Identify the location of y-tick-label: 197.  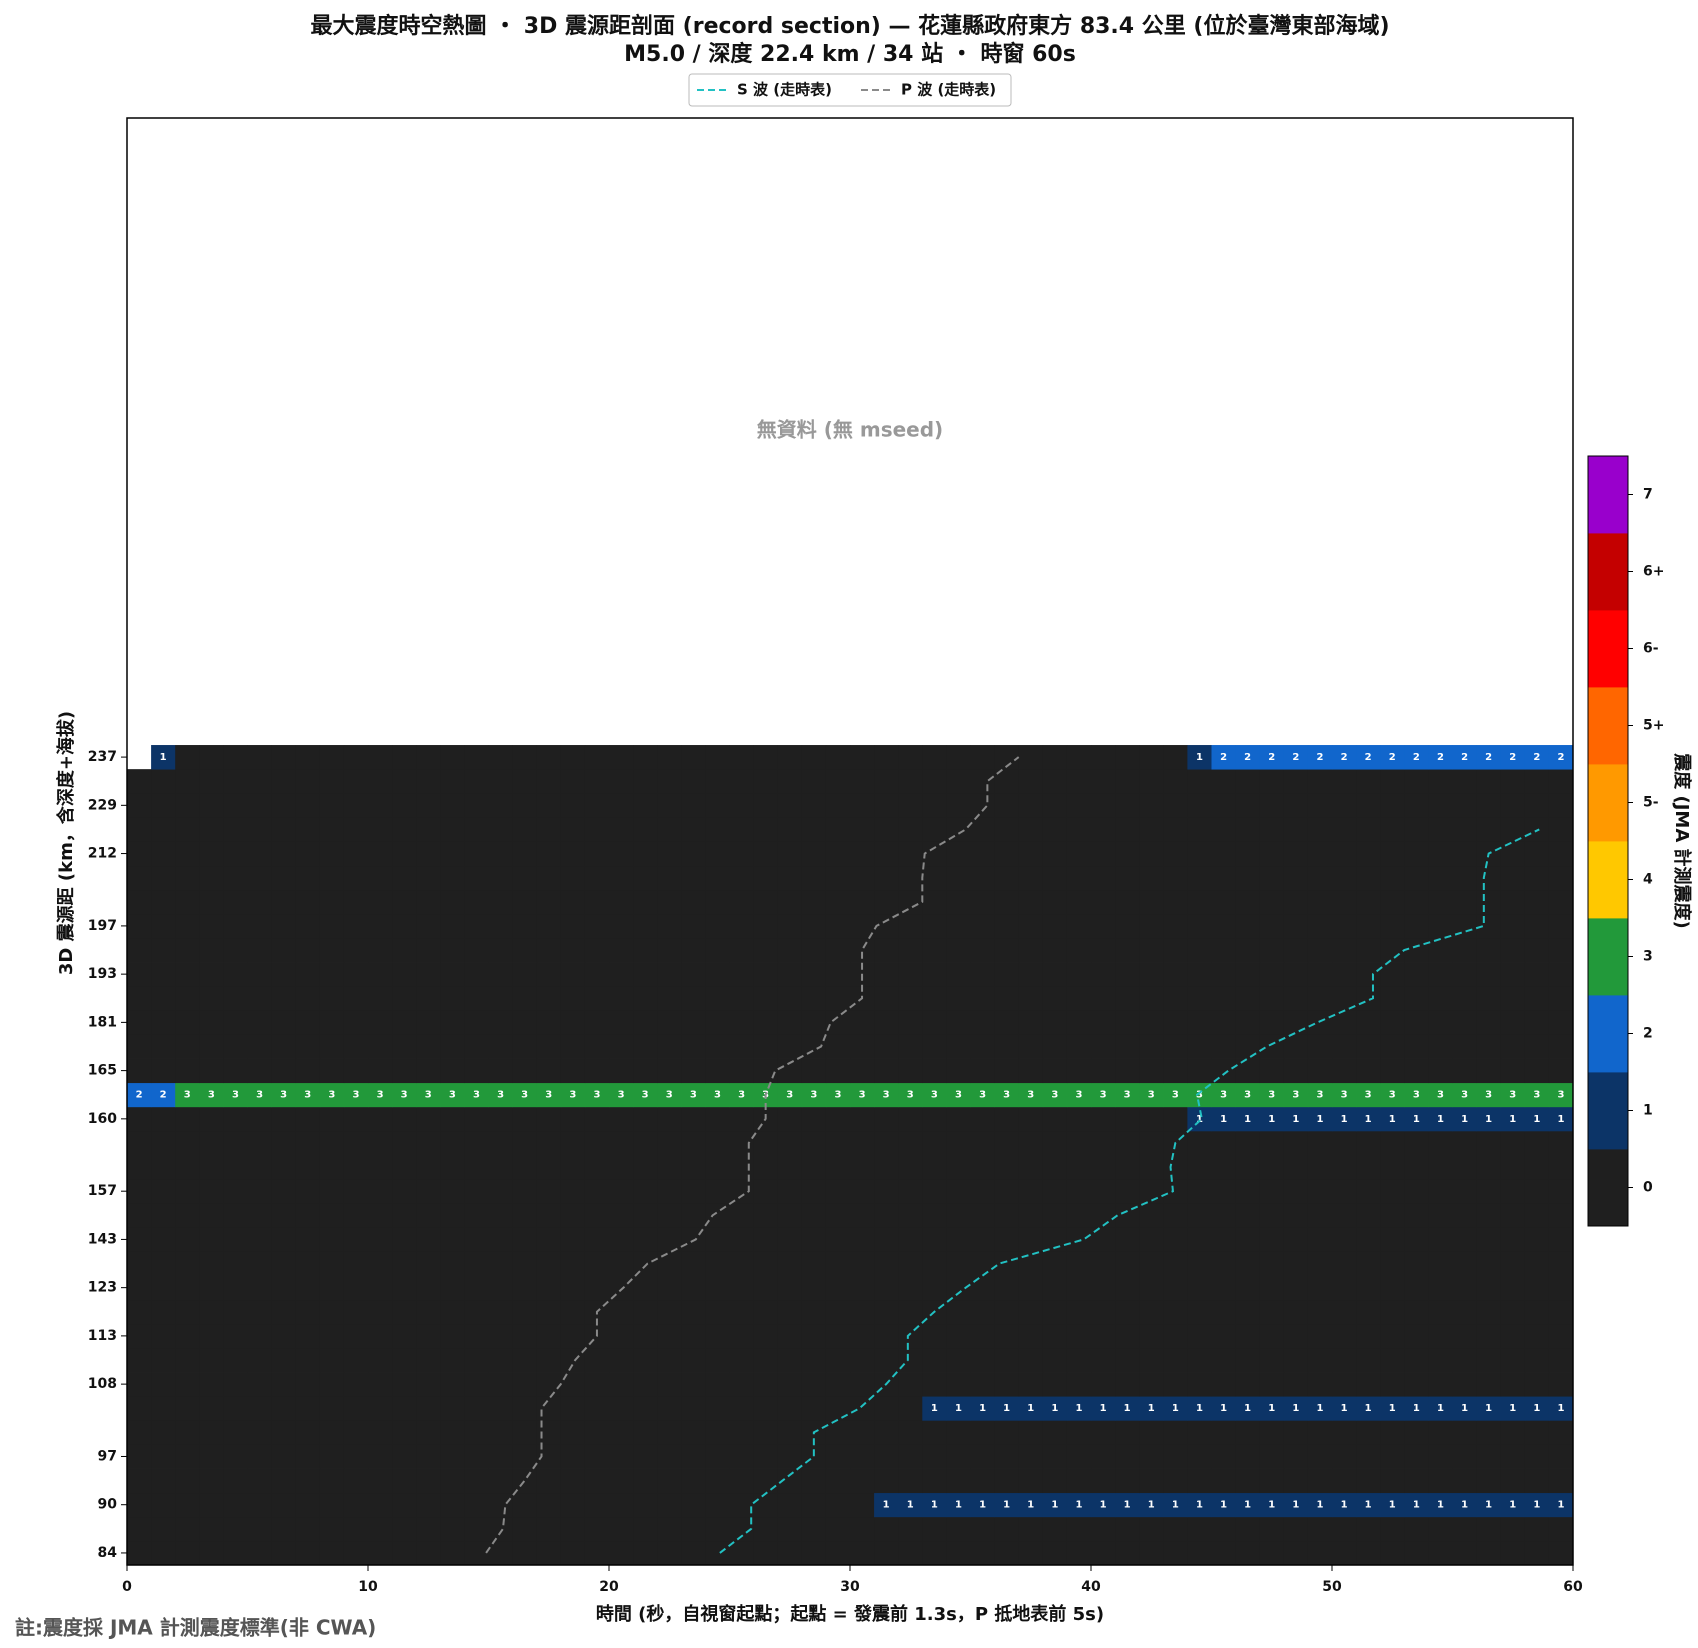
(102, 926).